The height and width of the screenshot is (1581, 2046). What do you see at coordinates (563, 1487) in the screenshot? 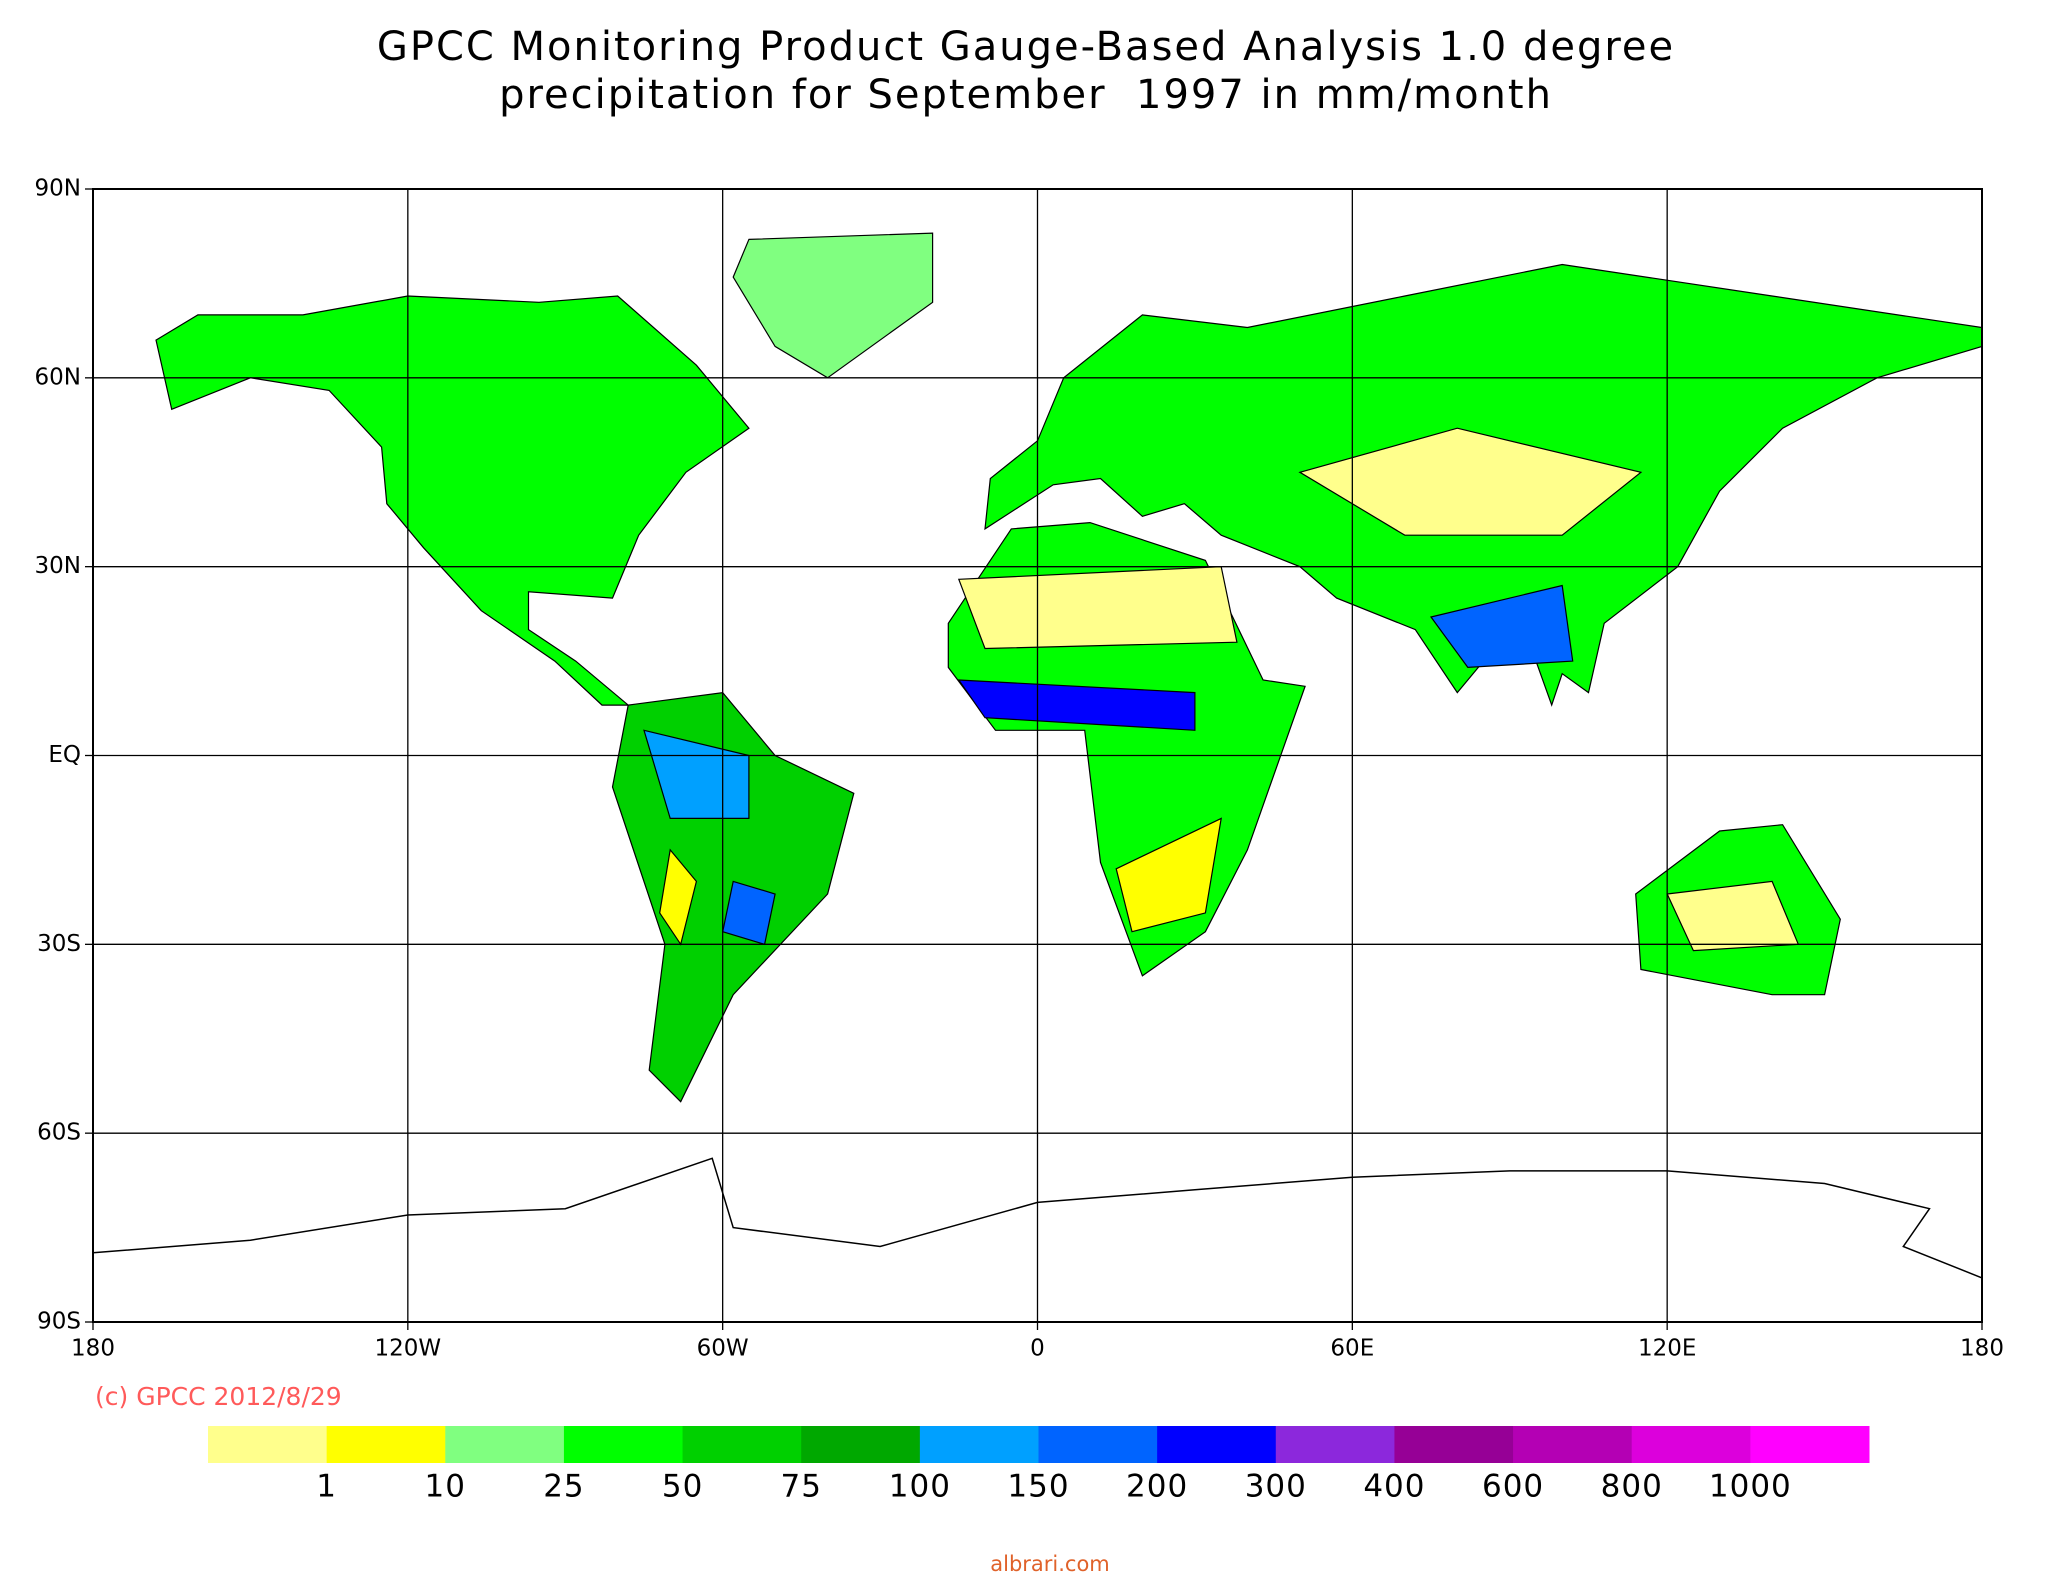
I see `colorbar-label: 25` at bounding box center [563, 1487].